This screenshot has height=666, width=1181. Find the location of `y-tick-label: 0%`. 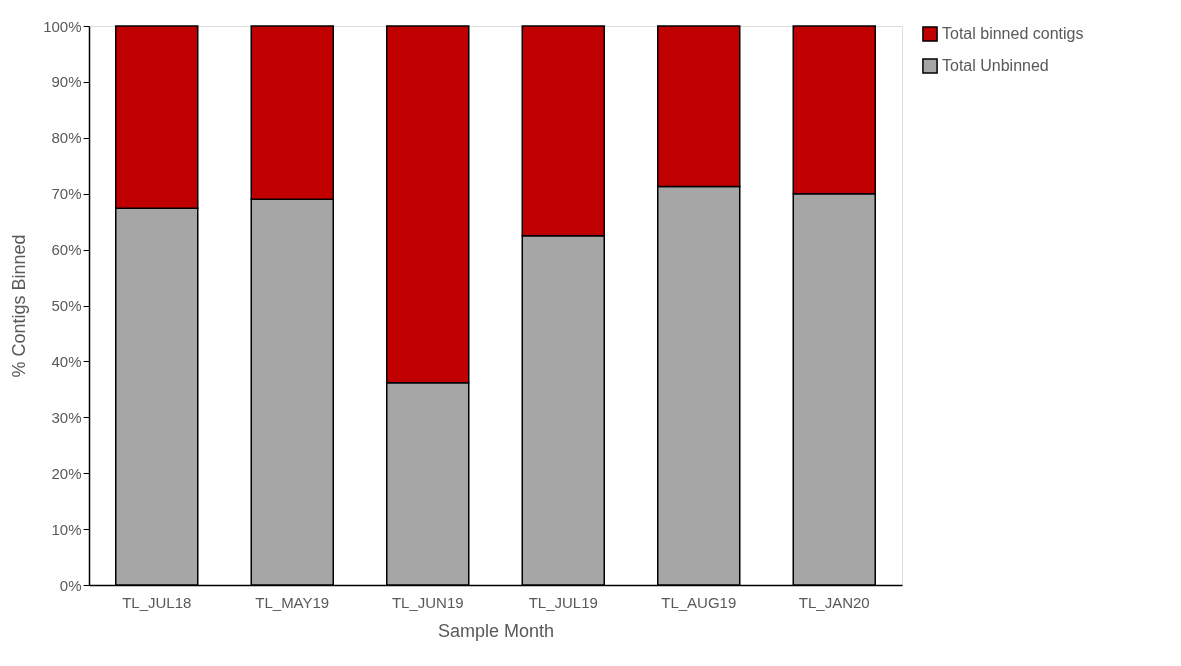

y-tick-label: 0% is located at coordinates (70, 585).